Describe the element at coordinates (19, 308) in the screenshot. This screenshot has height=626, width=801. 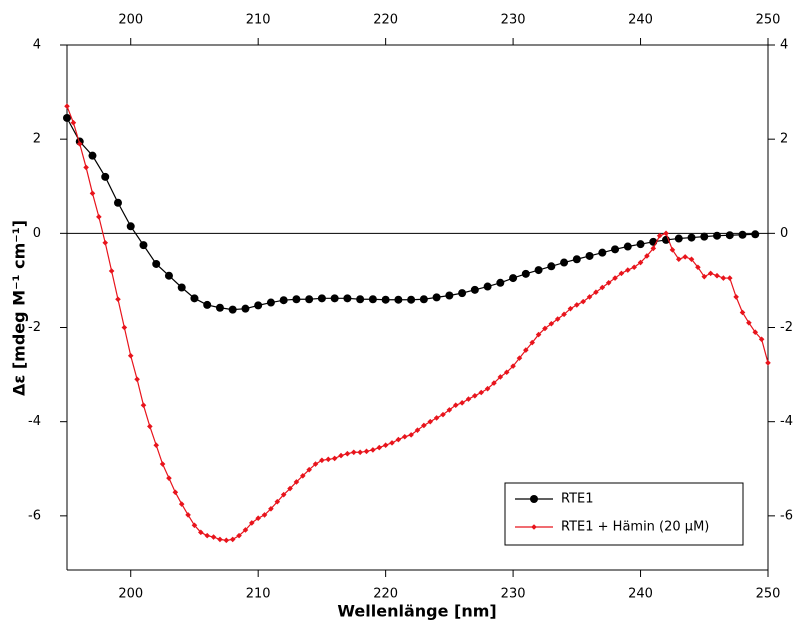
I see `y-axis-label: Δε [mdeg M⁻¹ cm⁻¹]` at that location.